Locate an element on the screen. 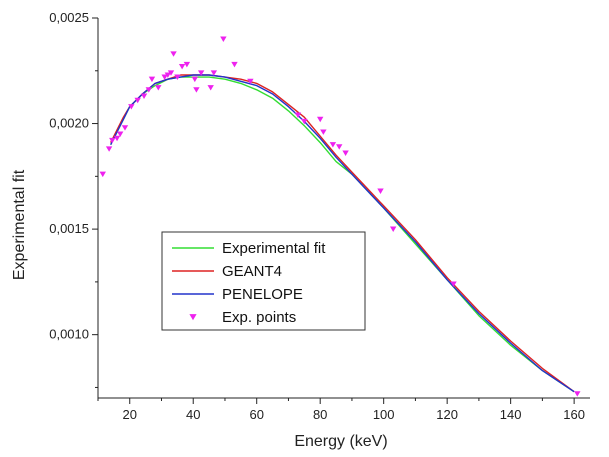  legend-label-penelope: PENELOPE is located at coordinates (262, 294).